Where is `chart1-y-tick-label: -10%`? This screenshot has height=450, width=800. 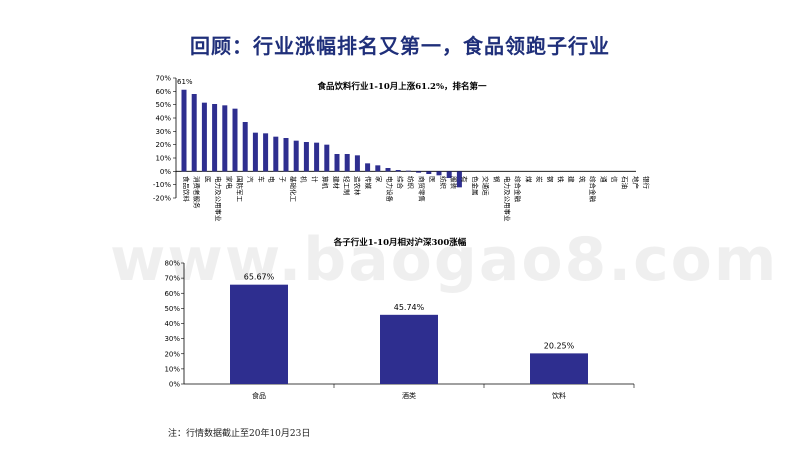
chart1-y-tick-label: -10% is located at coordinates (162, 185).